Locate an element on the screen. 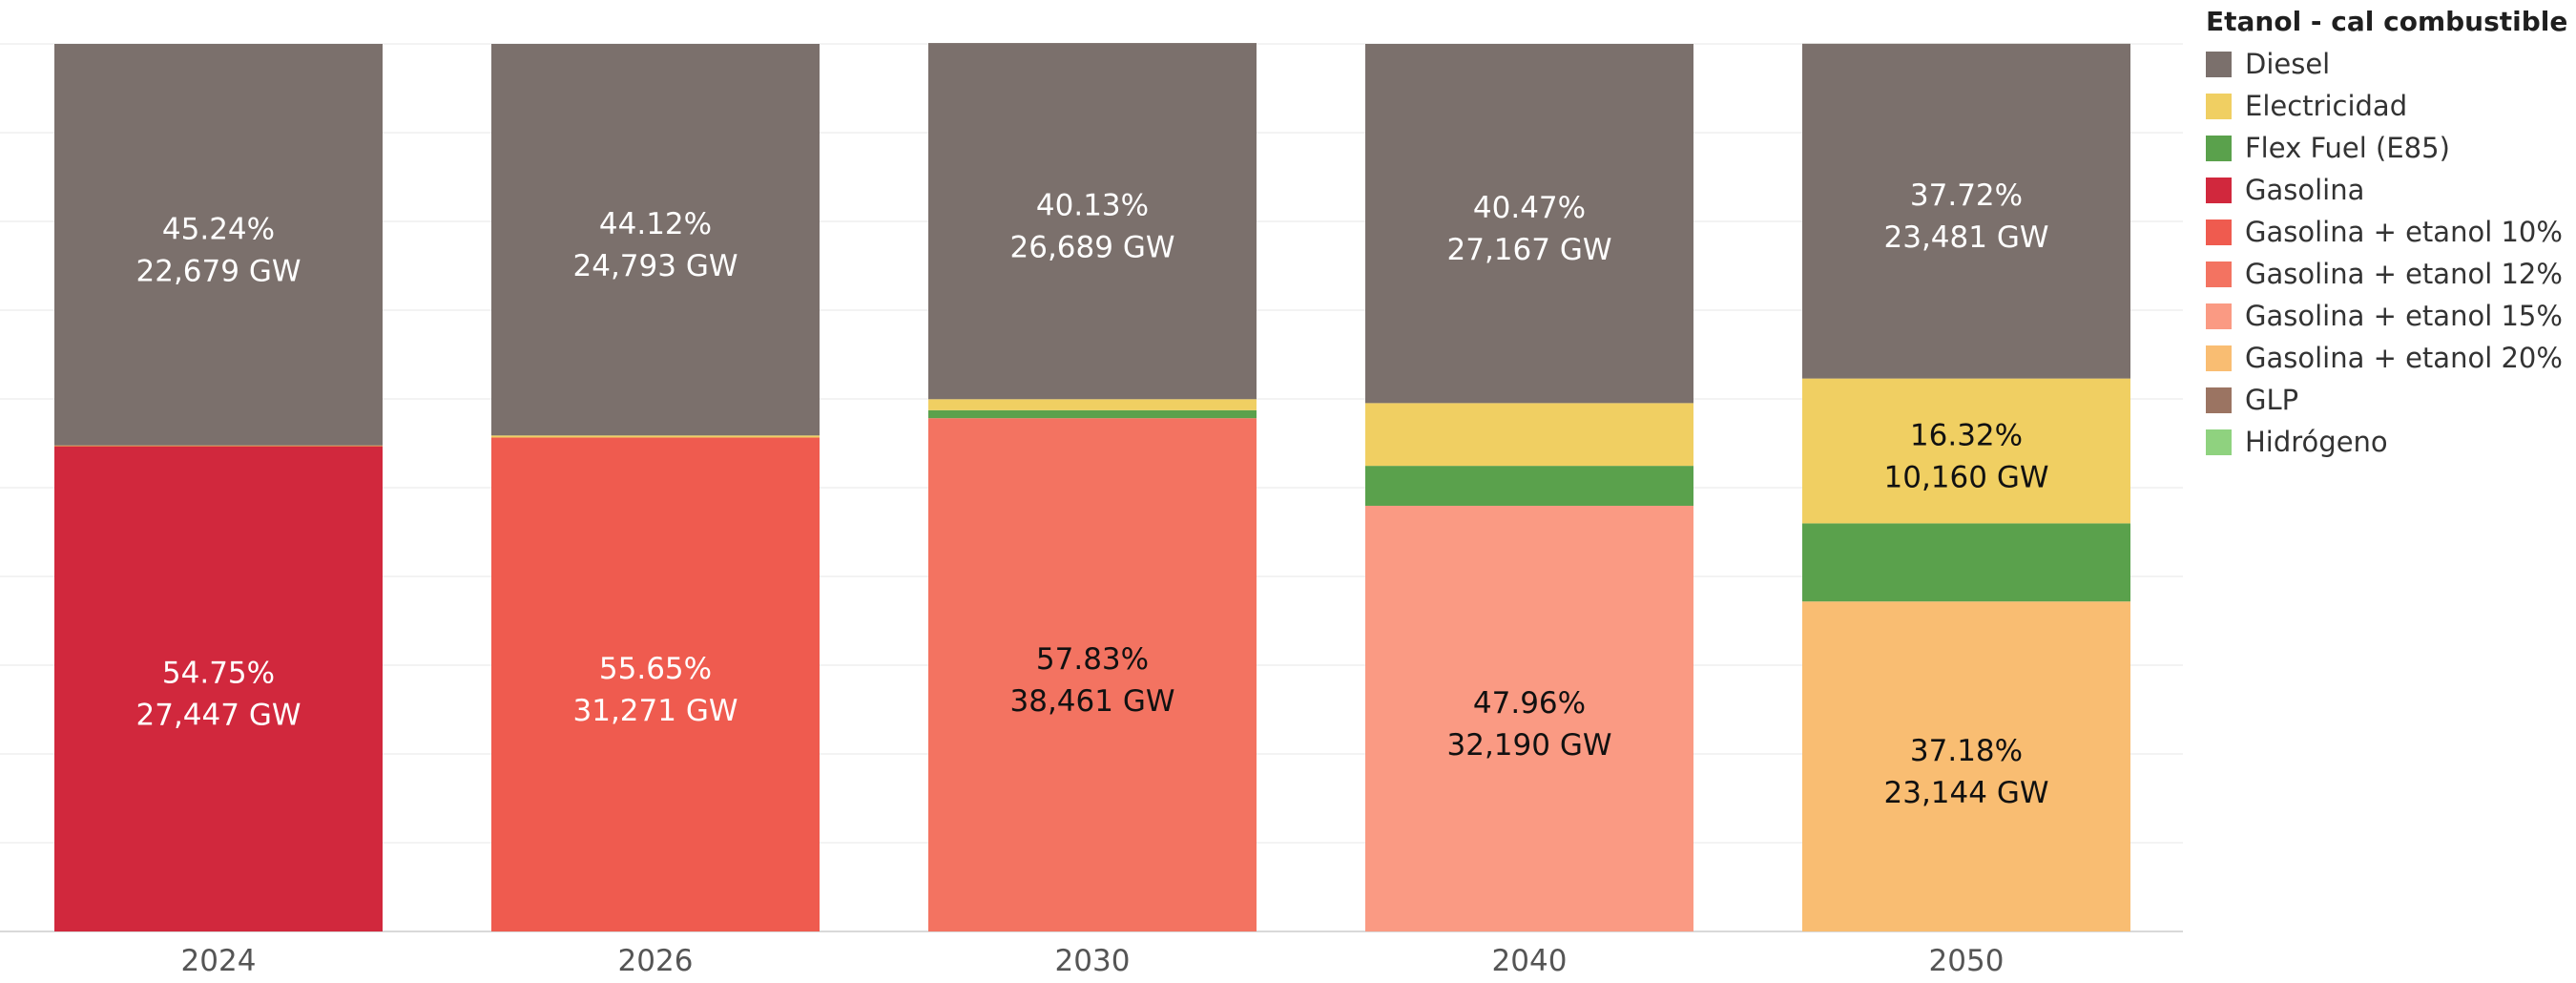 The image size is (2576, 983). data-label-percent: 16.32% is located at coordinates (1966, 435).